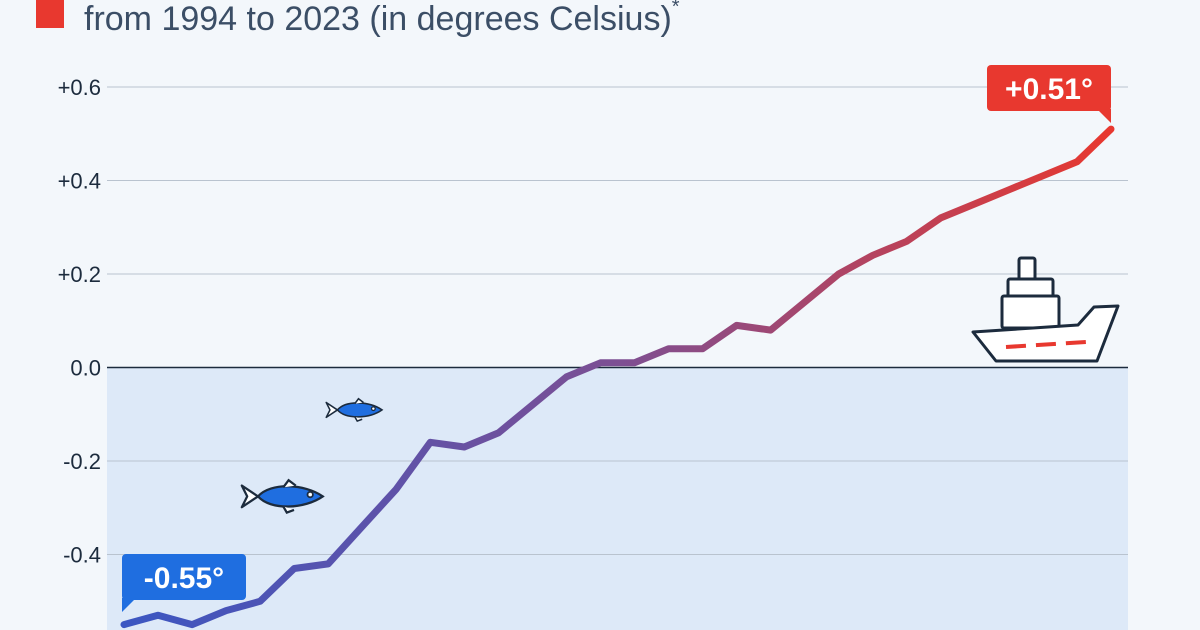 This screenshot has width=1200, height=630. I want to click on y-tick-label: 0.0, so click(85, 368).